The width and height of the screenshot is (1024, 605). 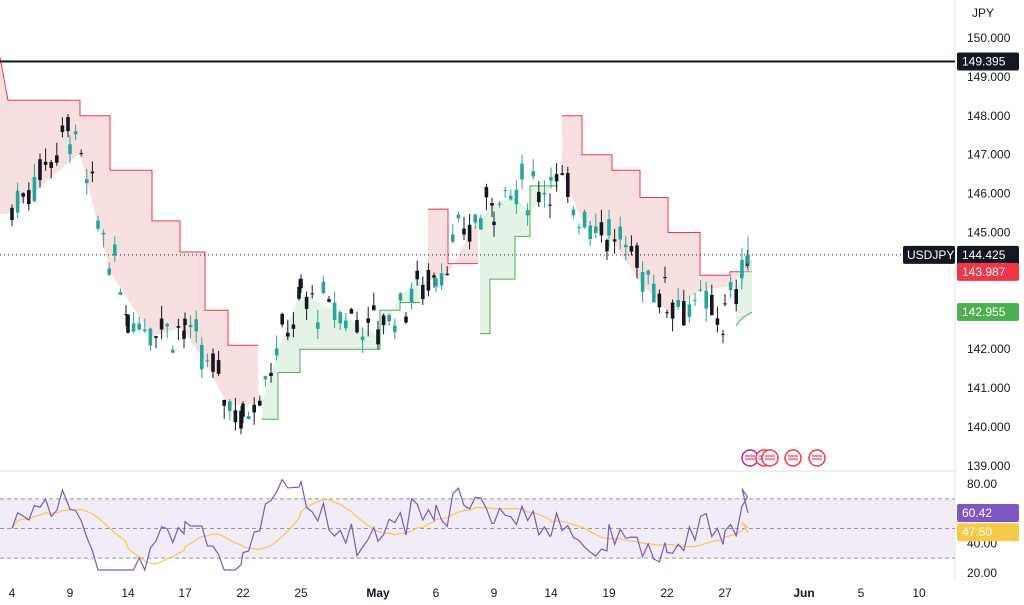 I want to click on y-tick-label: 141.000, so click(x=989, y=388).